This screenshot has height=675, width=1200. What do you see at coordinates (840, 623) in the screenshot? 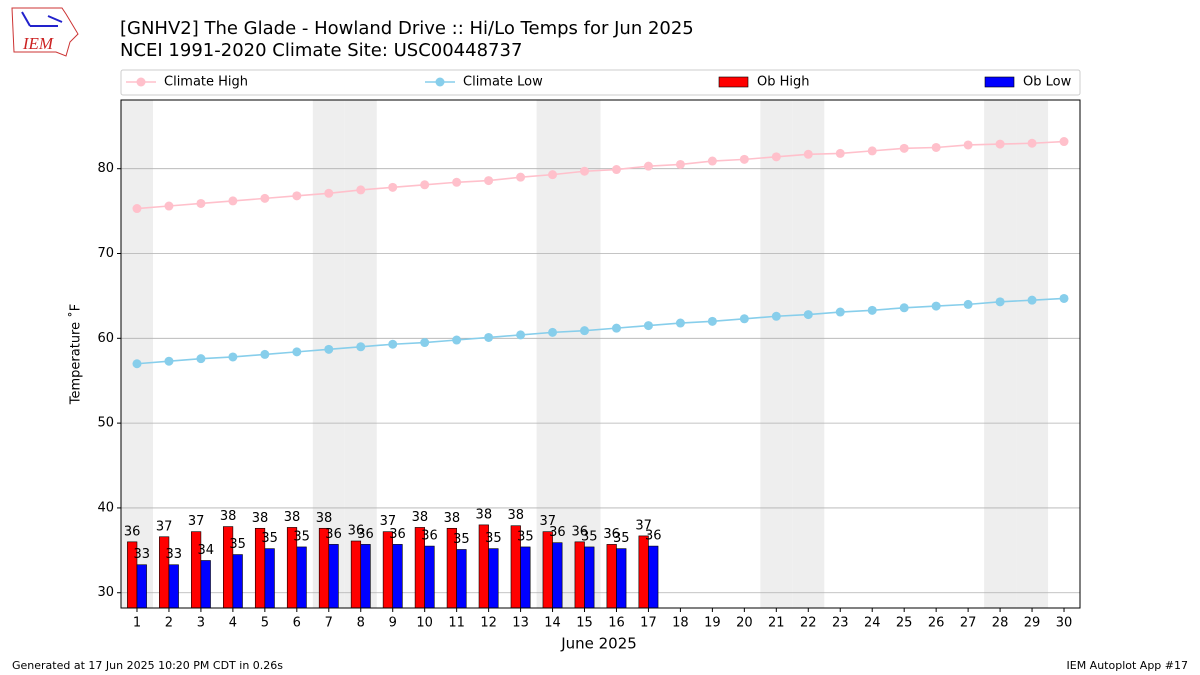
I see `x-tick-label: 23` at bounding box center [840, 623].